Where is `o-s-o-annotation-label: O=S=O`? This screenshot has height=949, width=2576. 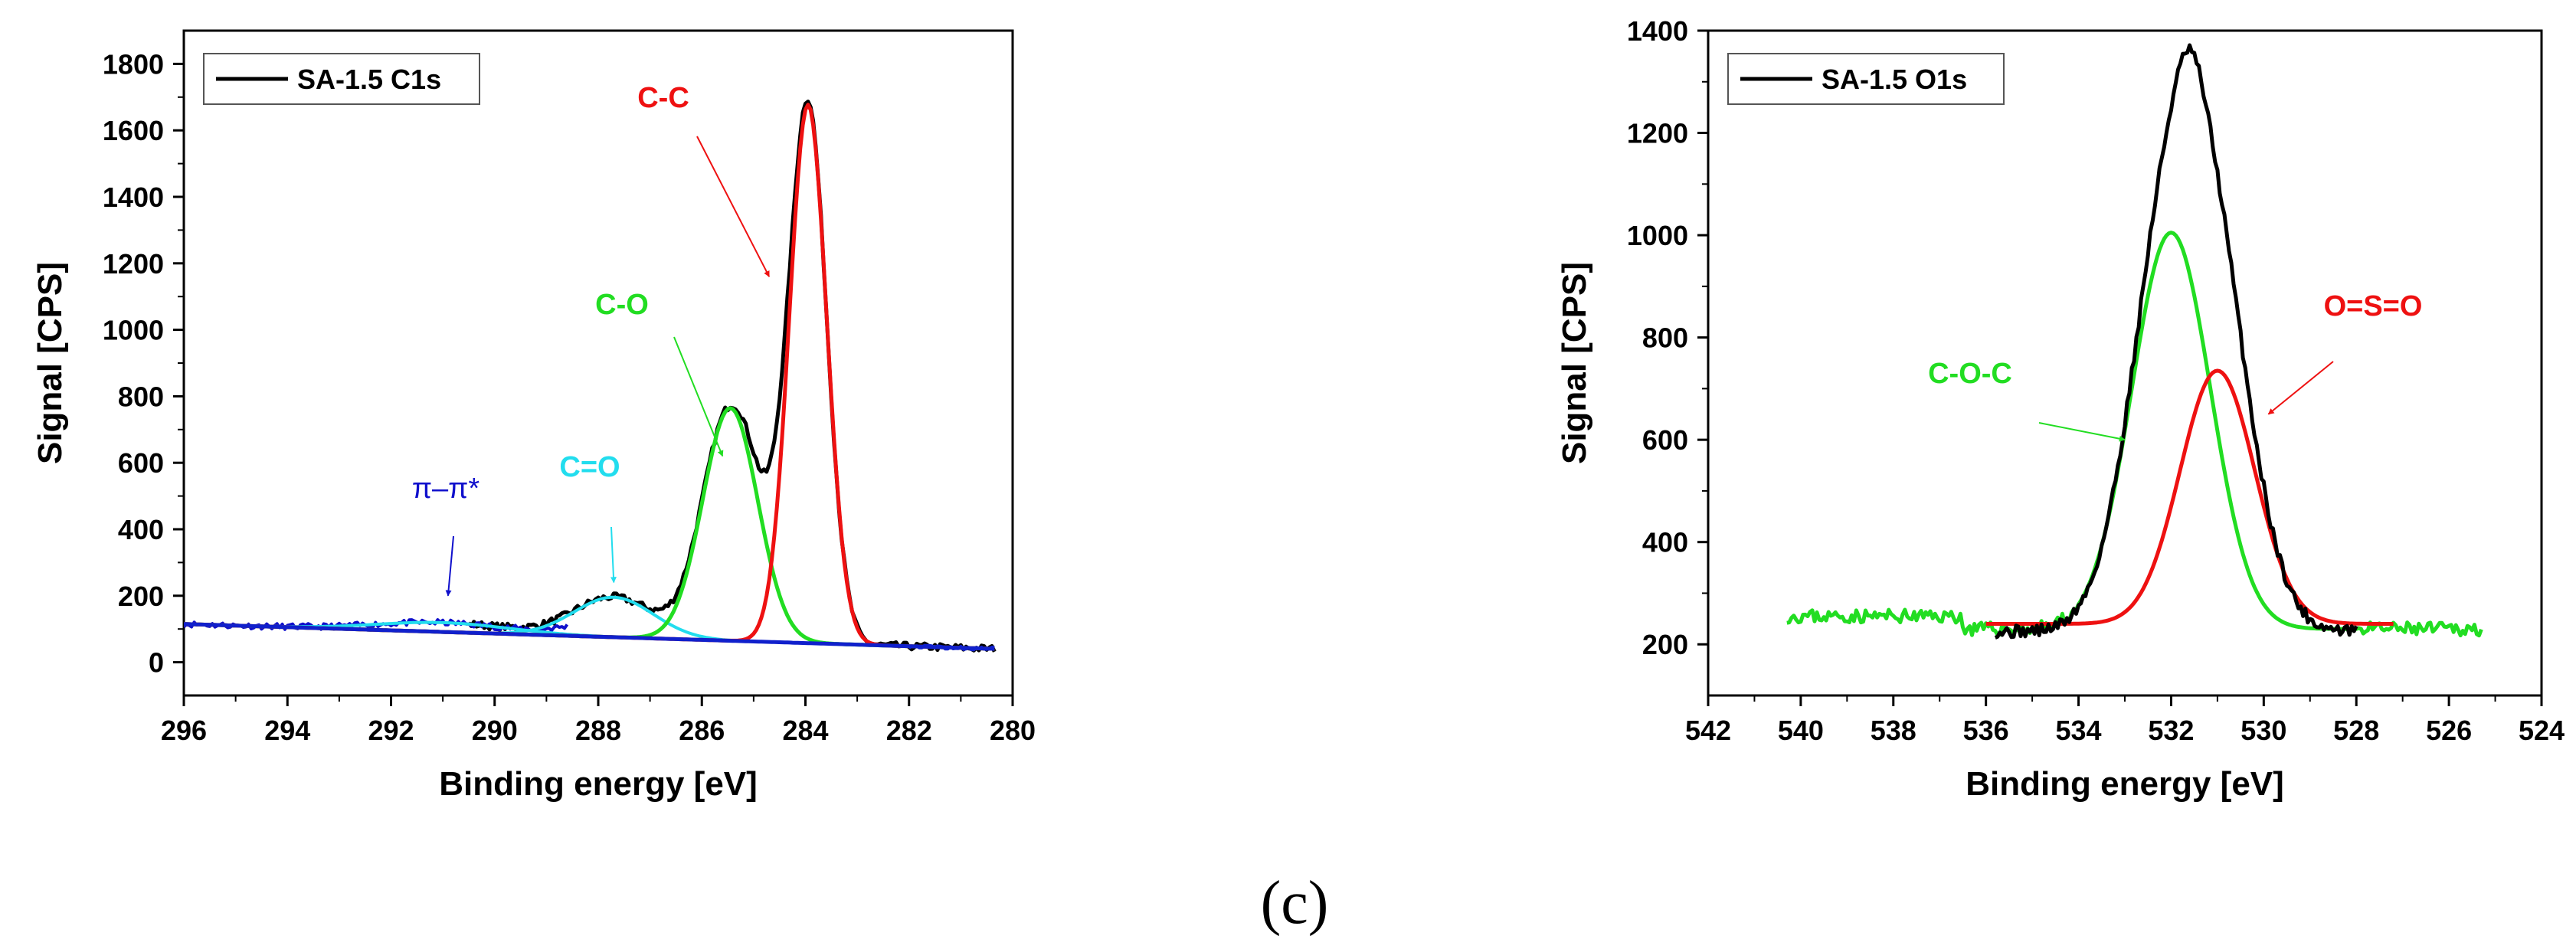 o-s-o-annotation-label: O=S=O is located at coordinates (2373, 306).